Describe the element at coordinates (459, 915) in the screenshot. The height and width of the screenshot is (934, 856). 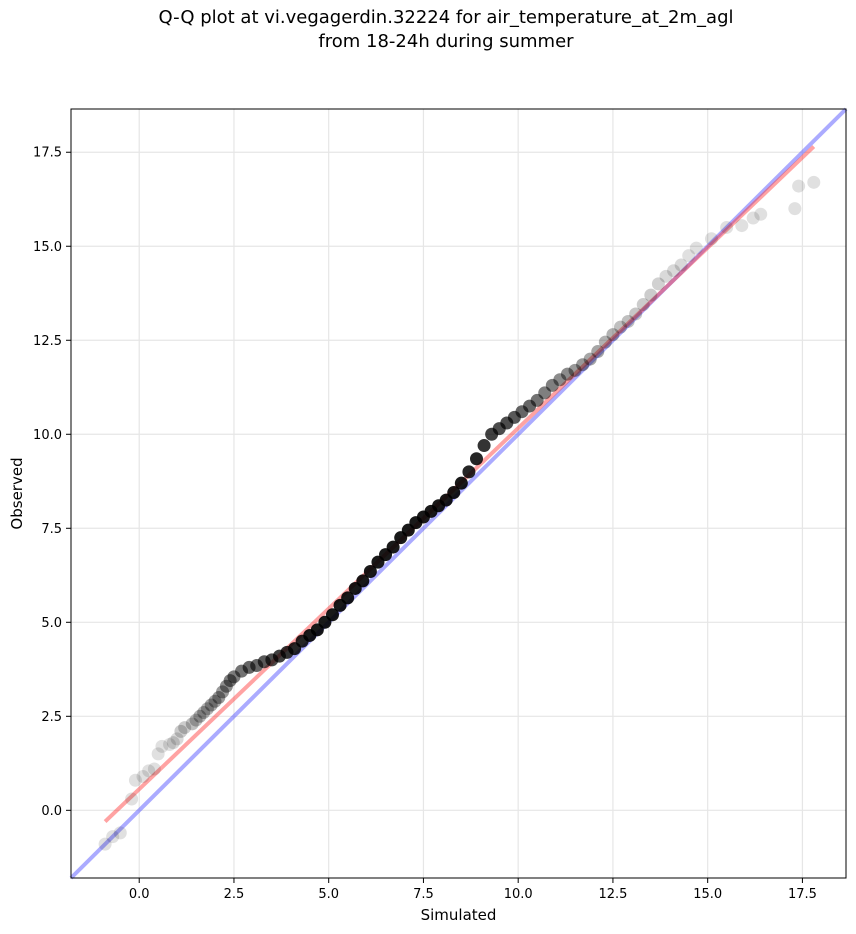
I see `x-axis-label: Simulated` at that location.